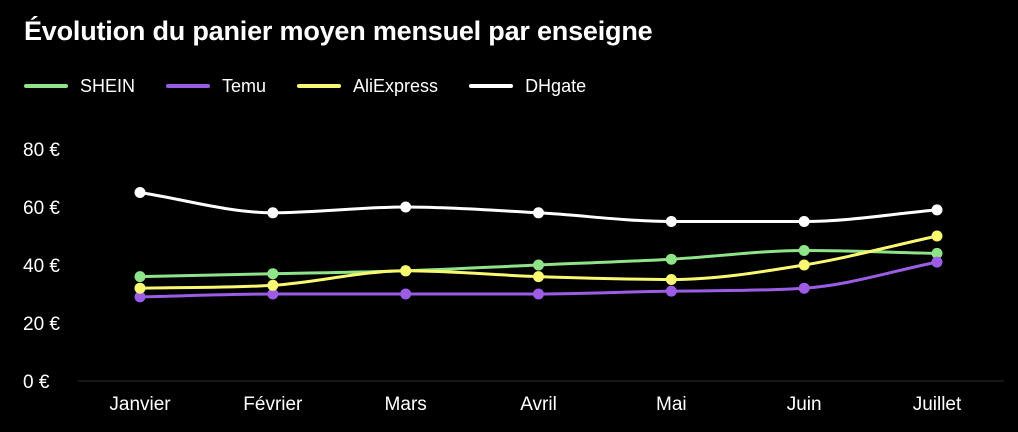  What do you see at coordinates (41, 208) in the screenshot?
I see `y-tick-label: 60 €` at bounding box center [41, 208].